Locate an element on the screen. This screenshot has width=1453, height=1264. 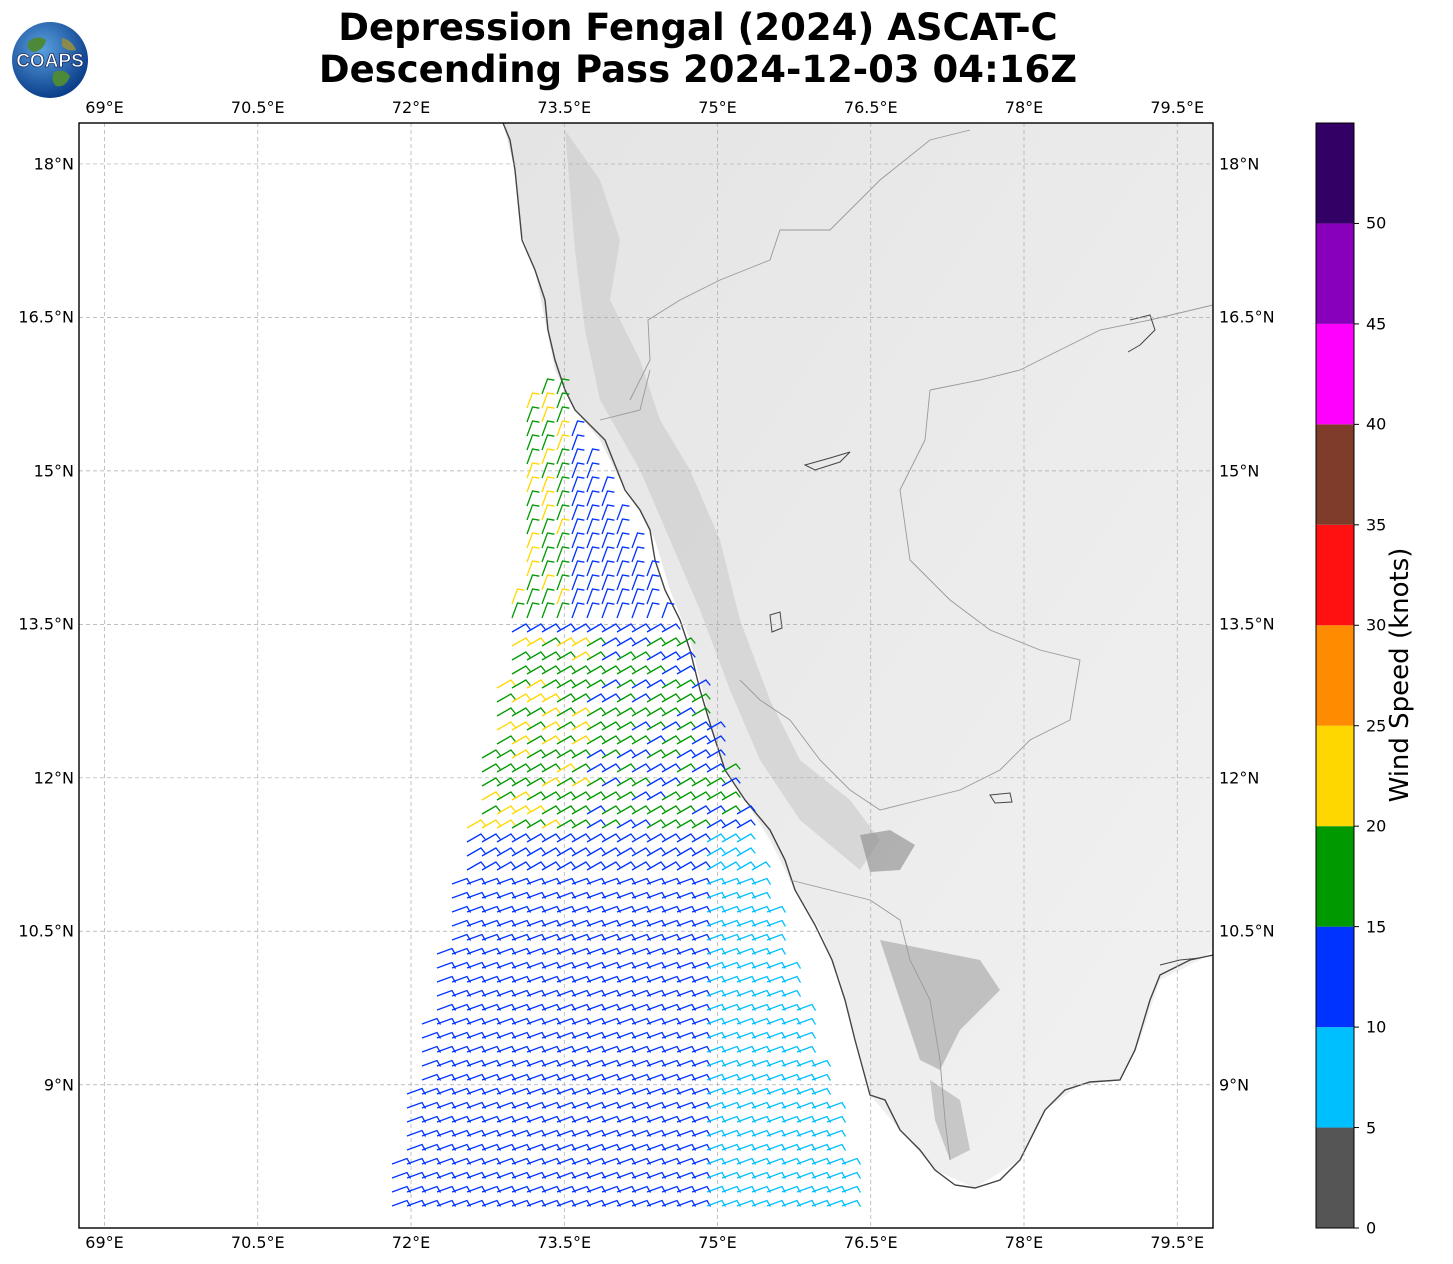
colorbar-frame is located at coordinates (1335, 675).